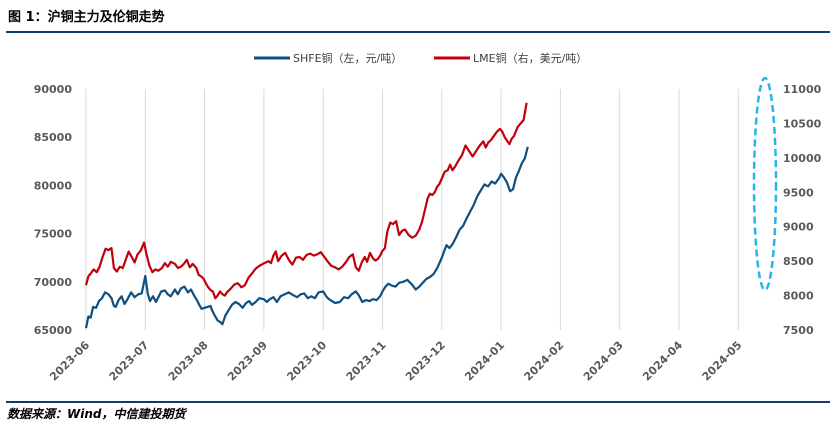 The height and width of the screenshot is (429, 835). I want to click on x-tick-label: 2023-12, so click(425, 361).